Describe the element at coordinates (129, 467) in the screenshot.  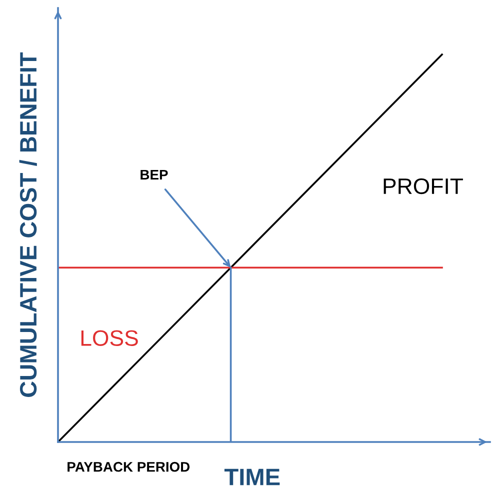
I see `text: PAYBACK PERIOD` at that location.